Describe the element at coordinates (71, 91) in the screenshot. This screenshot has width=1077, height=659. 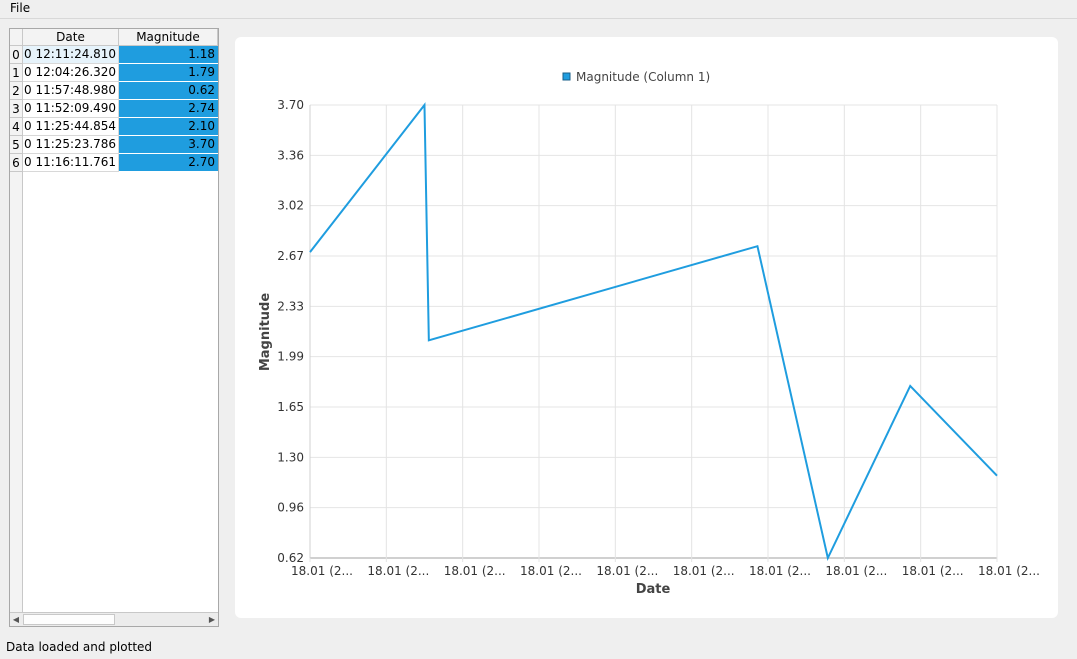
I see `cell-date: 0 11:57:48.980` at that location.